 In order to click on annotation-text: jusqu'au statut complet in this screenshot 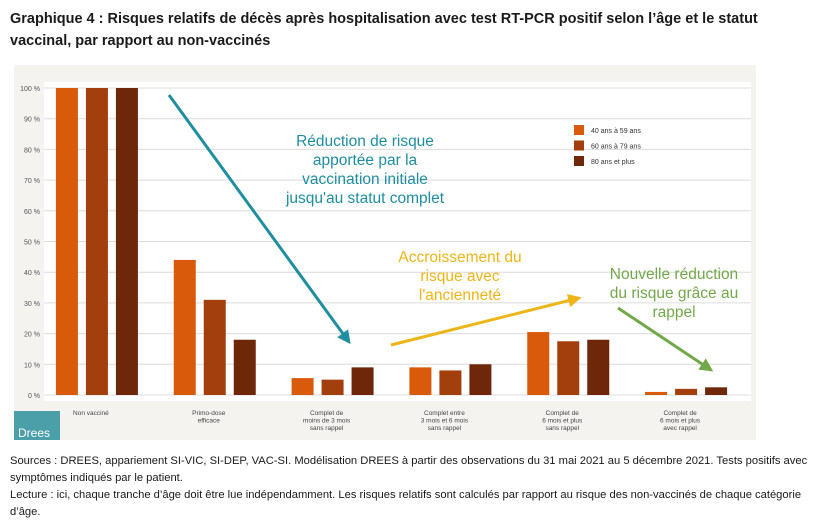, I will do `click(365, 198)`.